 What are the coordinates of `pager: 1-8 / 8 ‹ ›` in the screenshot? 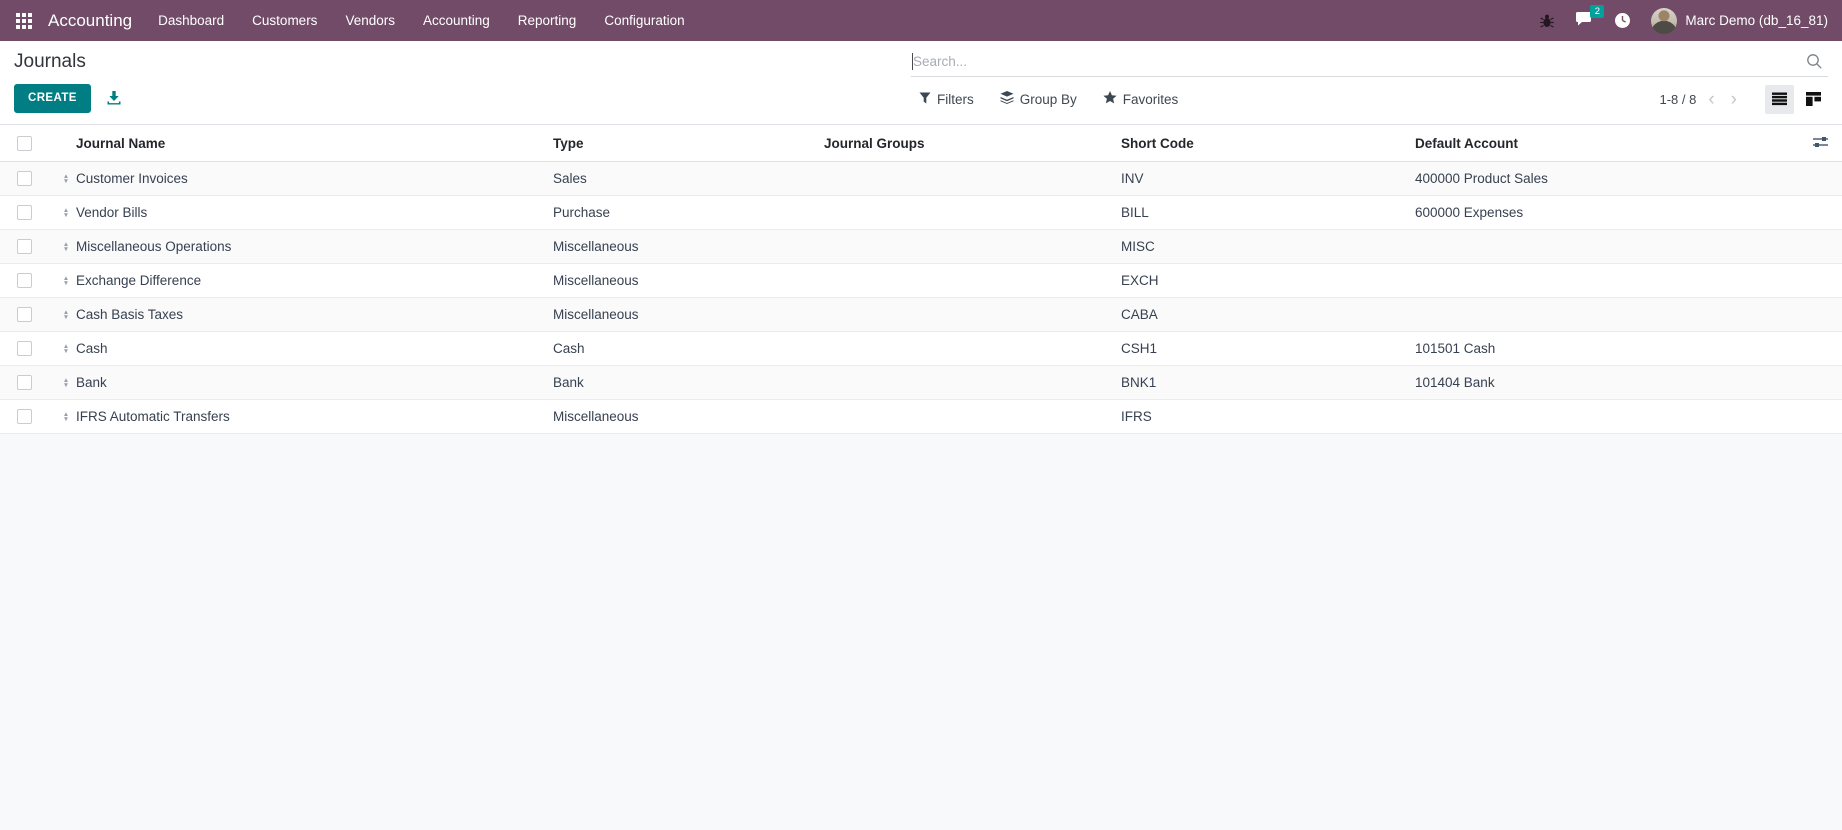 It's located at (1743, 99).